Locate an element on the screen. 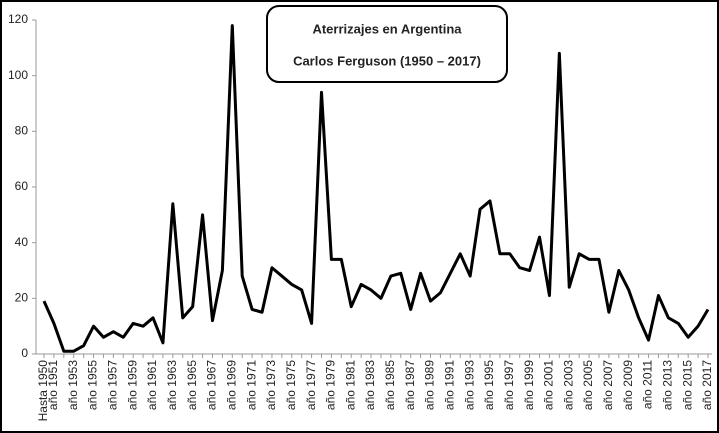 This screenshot has width=719, height=433. x-tick-label: año 2017 is located at coordinates (707, 385).